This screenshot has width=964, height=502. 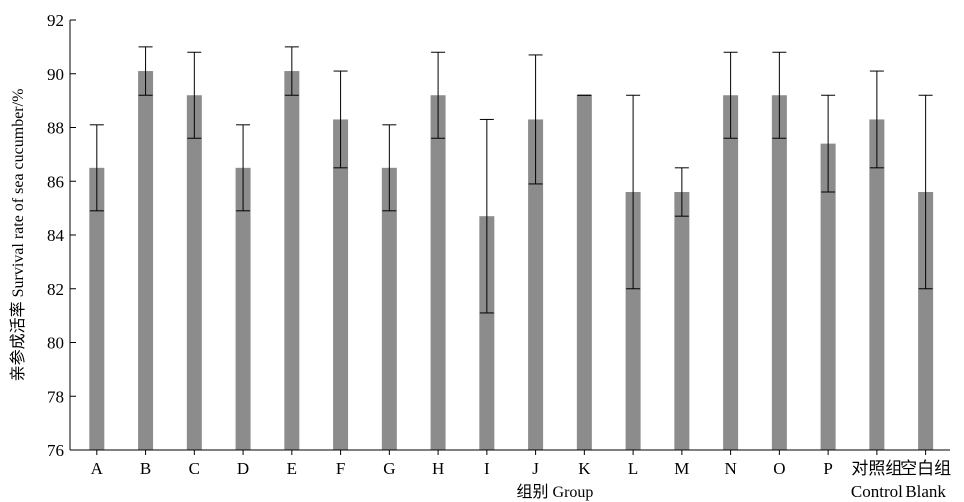 I want to click on x-axis-title: 组别 Group, so click(x=555, y=492).